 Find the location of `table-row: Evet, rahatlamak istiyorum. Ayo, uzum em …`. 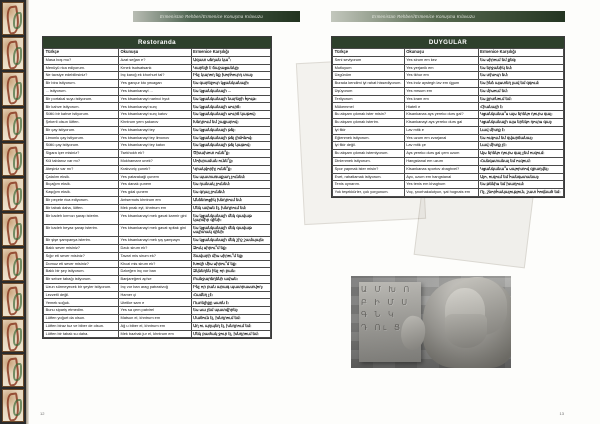

table-row: Evet, rahatlamak istiyorum. Ayo, uzum em … is located at coordinates (448, 177).